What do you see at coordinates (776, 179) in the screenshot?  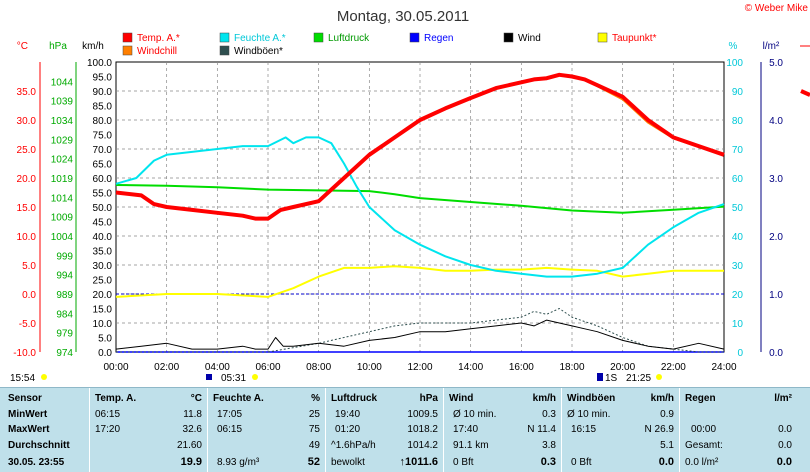 I see `rain-tick-label: 3.0` at bounding box center [776, 179].